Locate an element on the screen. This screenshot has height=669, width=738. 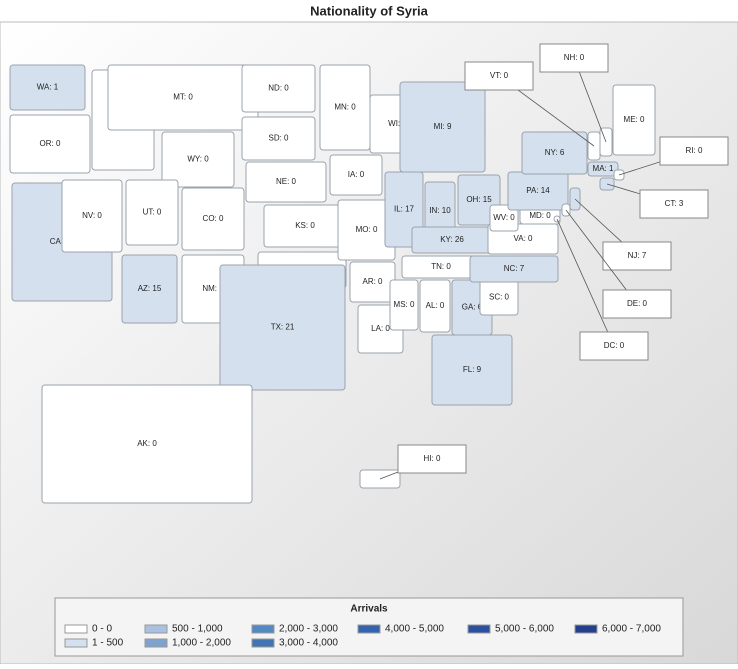
state-label: WV: 0 is located at coordinates (504, 217).